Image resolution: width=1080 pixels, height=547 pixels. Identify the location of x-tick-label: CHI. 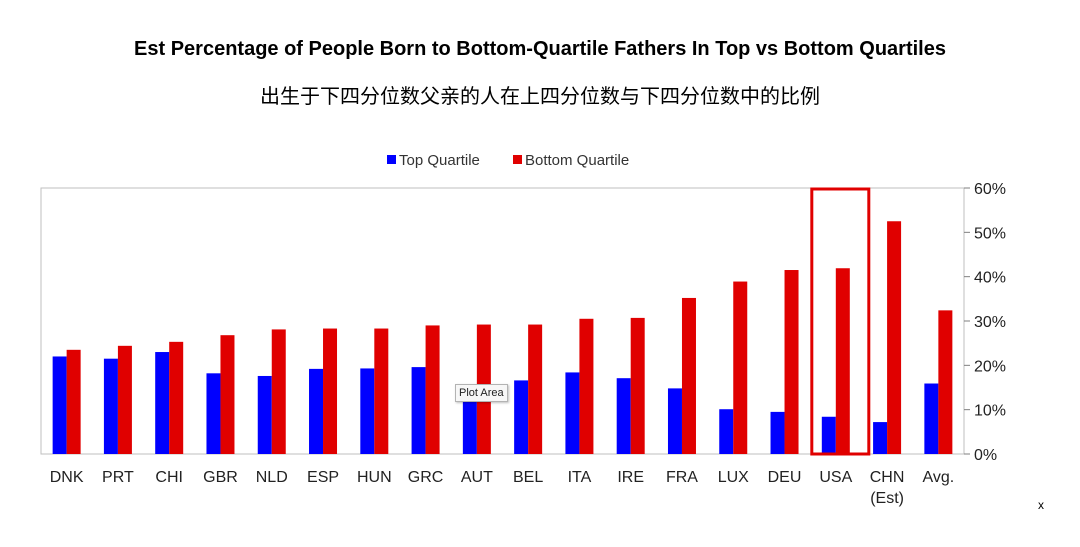
(169, 477).